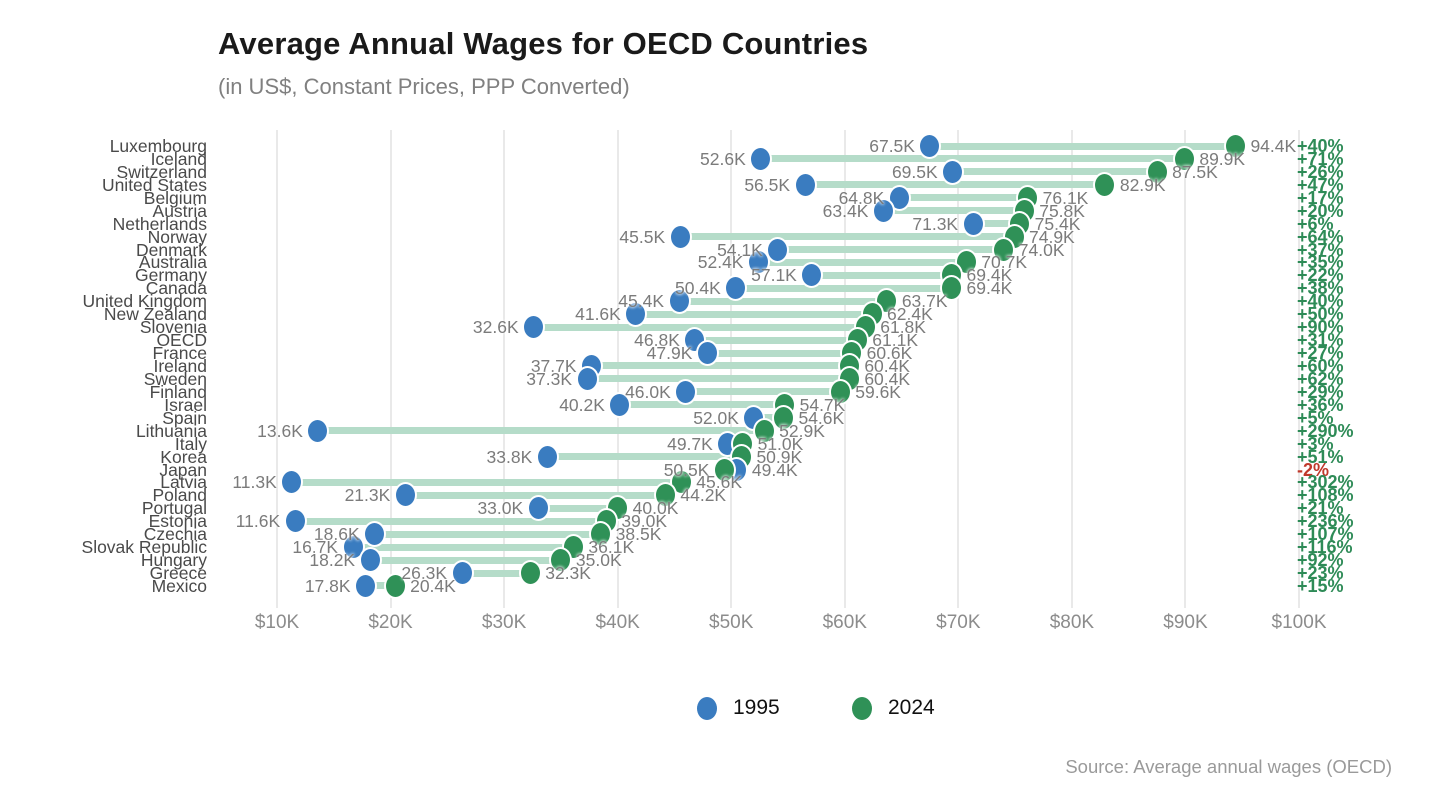 Image resolution: width=1440 pixels, height=810 pixels. Describe the element at coordinates (1320, 197) in the screenshot. I see `pct-change-label: +17%` at that location.